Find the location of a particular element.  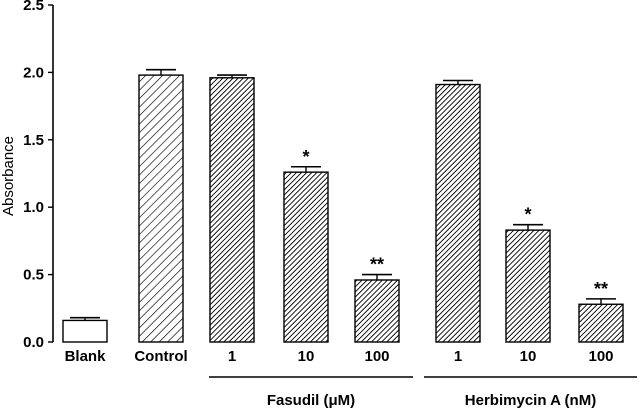

y-tick-label: 0.0 is located at coordinates (33, 342).